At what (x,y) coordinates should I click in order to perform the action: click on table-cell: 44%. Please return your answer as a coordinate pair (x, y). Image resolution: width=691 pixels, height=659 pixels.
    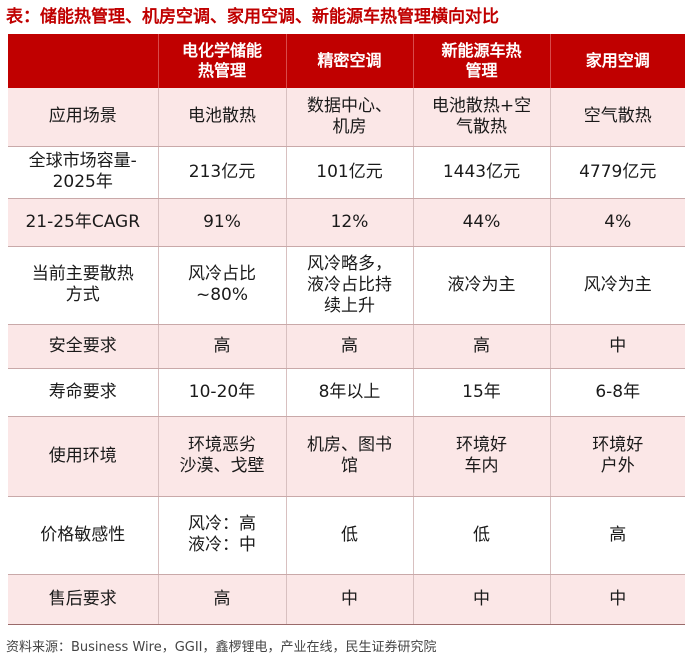
    Looking at the image, I should click on (481, 222).